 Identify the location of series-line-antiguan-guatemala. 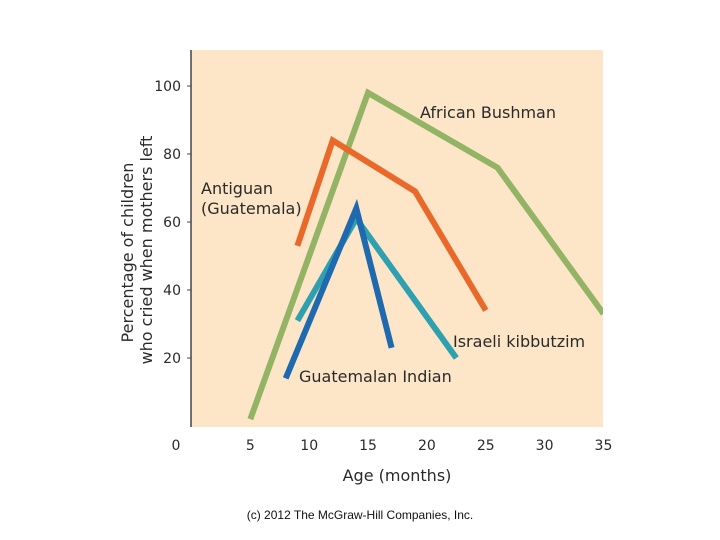
(391, 223).